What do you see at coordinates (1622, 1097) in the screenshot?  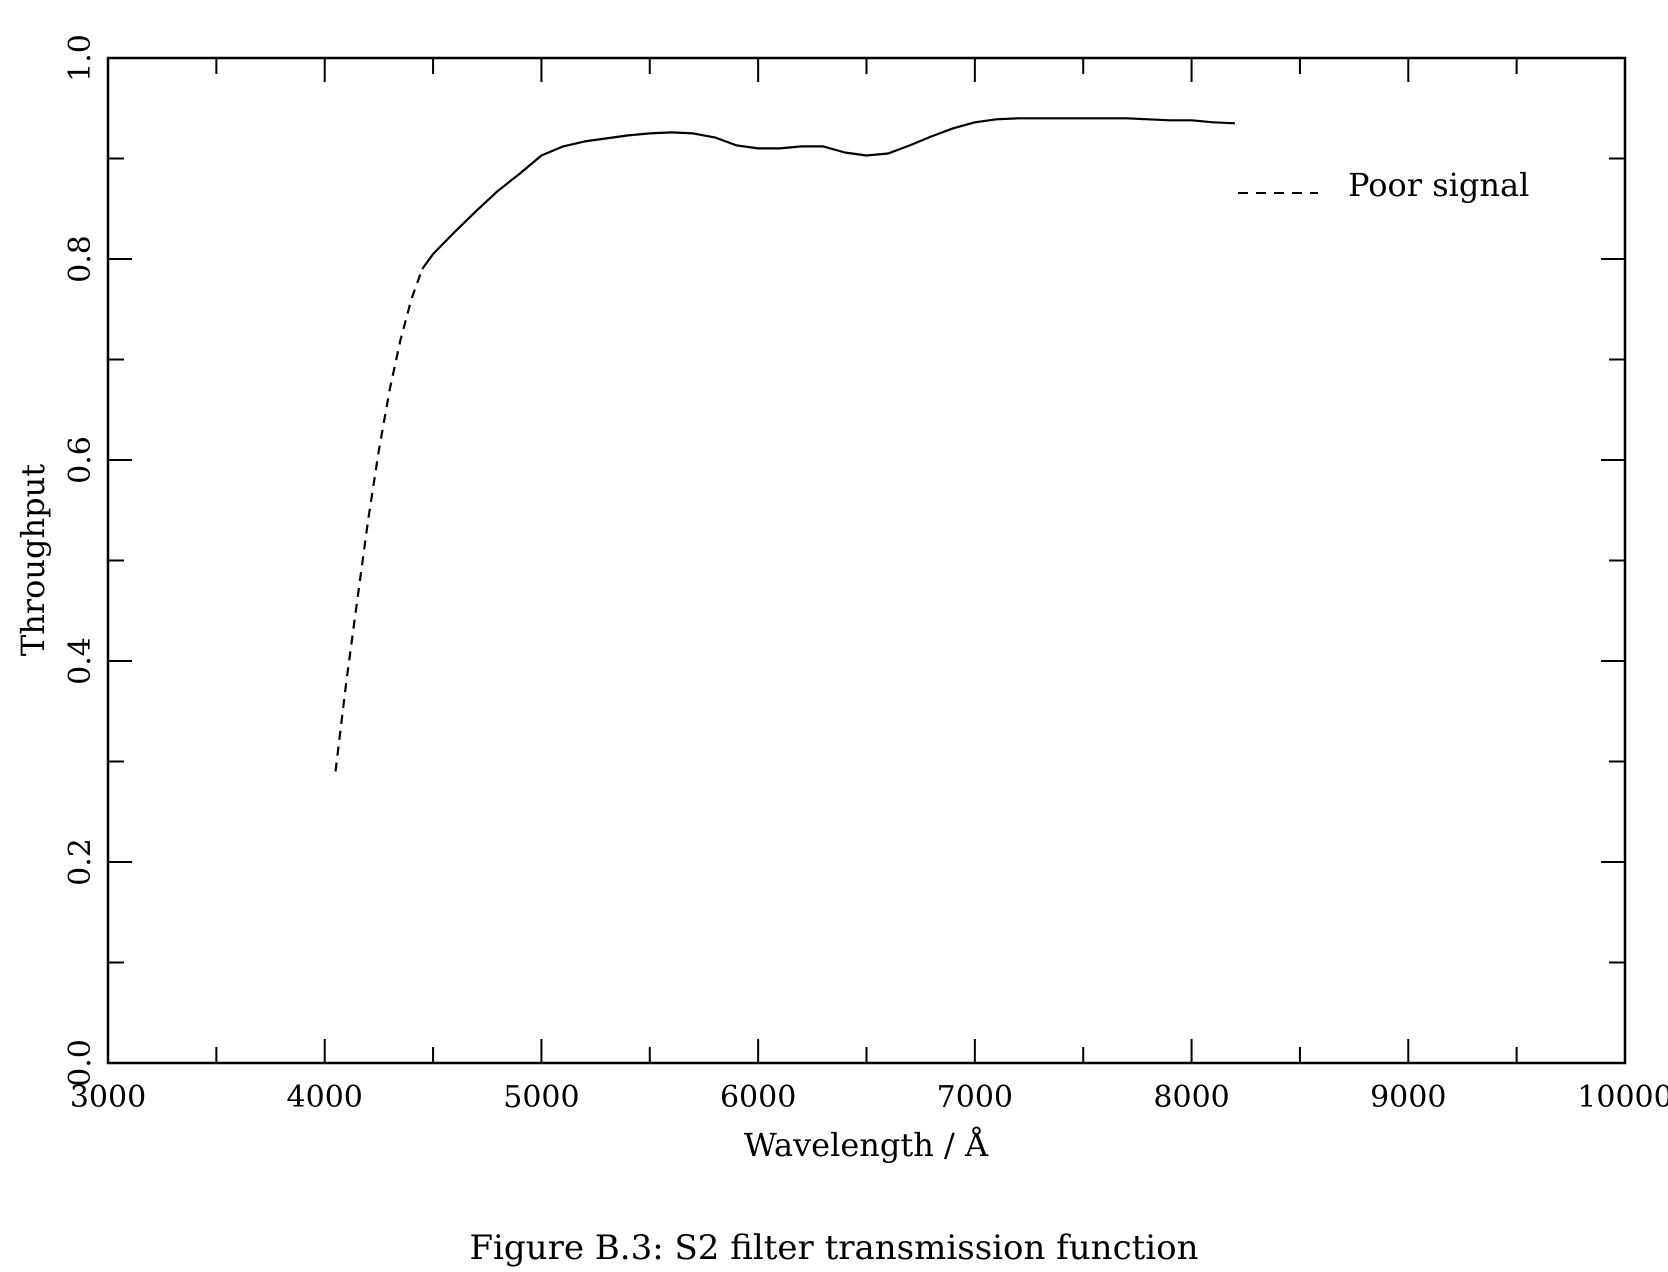 I see `x-tick-label: 10000` at bounding box center [1622, 1097].